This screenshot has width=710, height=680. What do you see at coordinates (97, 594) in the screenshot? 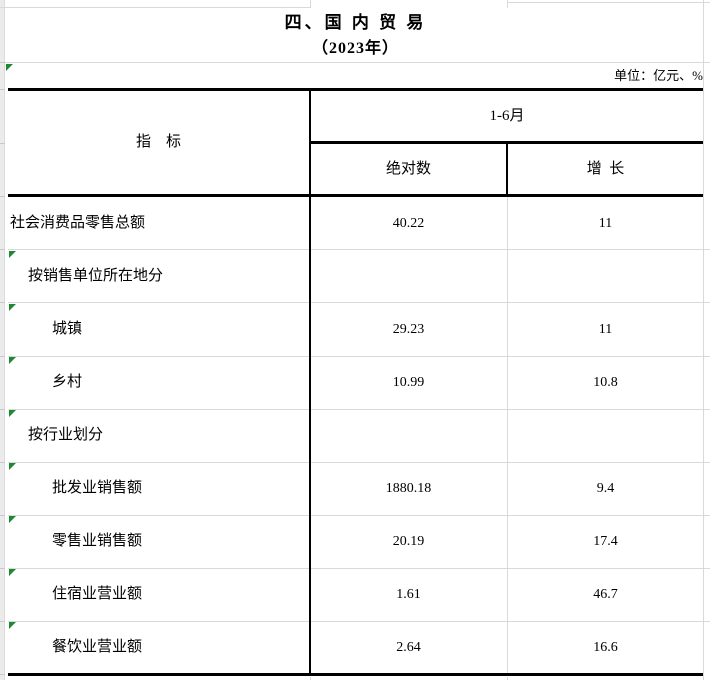
I see `indicator-cell: 住宿业营业额` at bounding box center [97, 594].